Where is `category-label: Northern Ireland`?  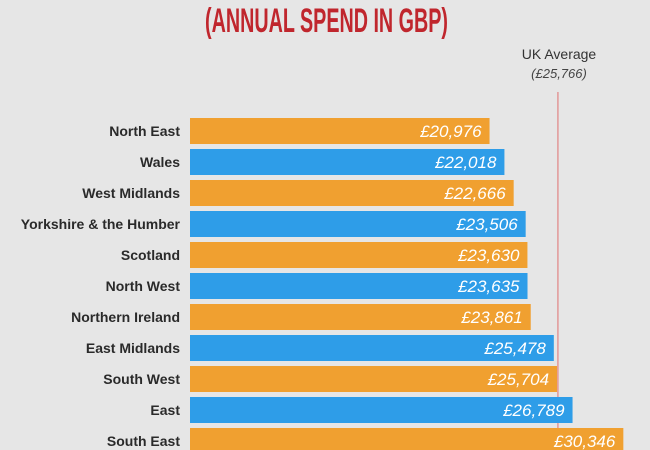
category-label: Northern Ireland is located at coordinates (125, 317).